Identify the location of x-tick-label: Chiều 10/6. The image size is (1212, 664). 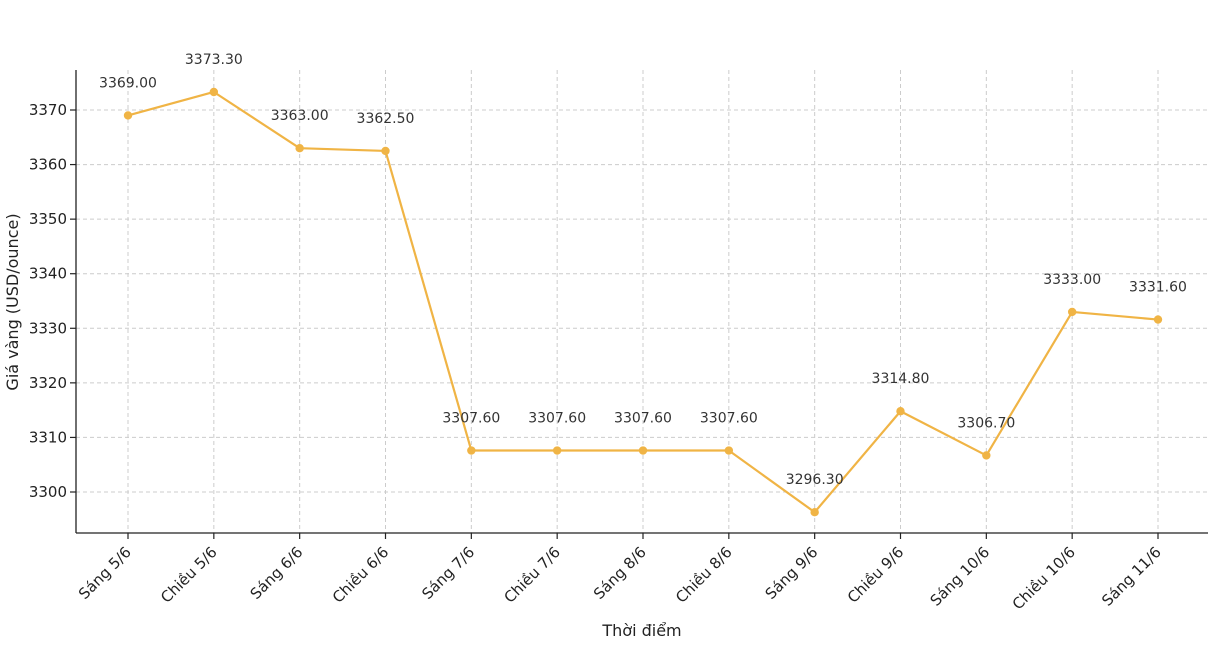
(1044, 578).